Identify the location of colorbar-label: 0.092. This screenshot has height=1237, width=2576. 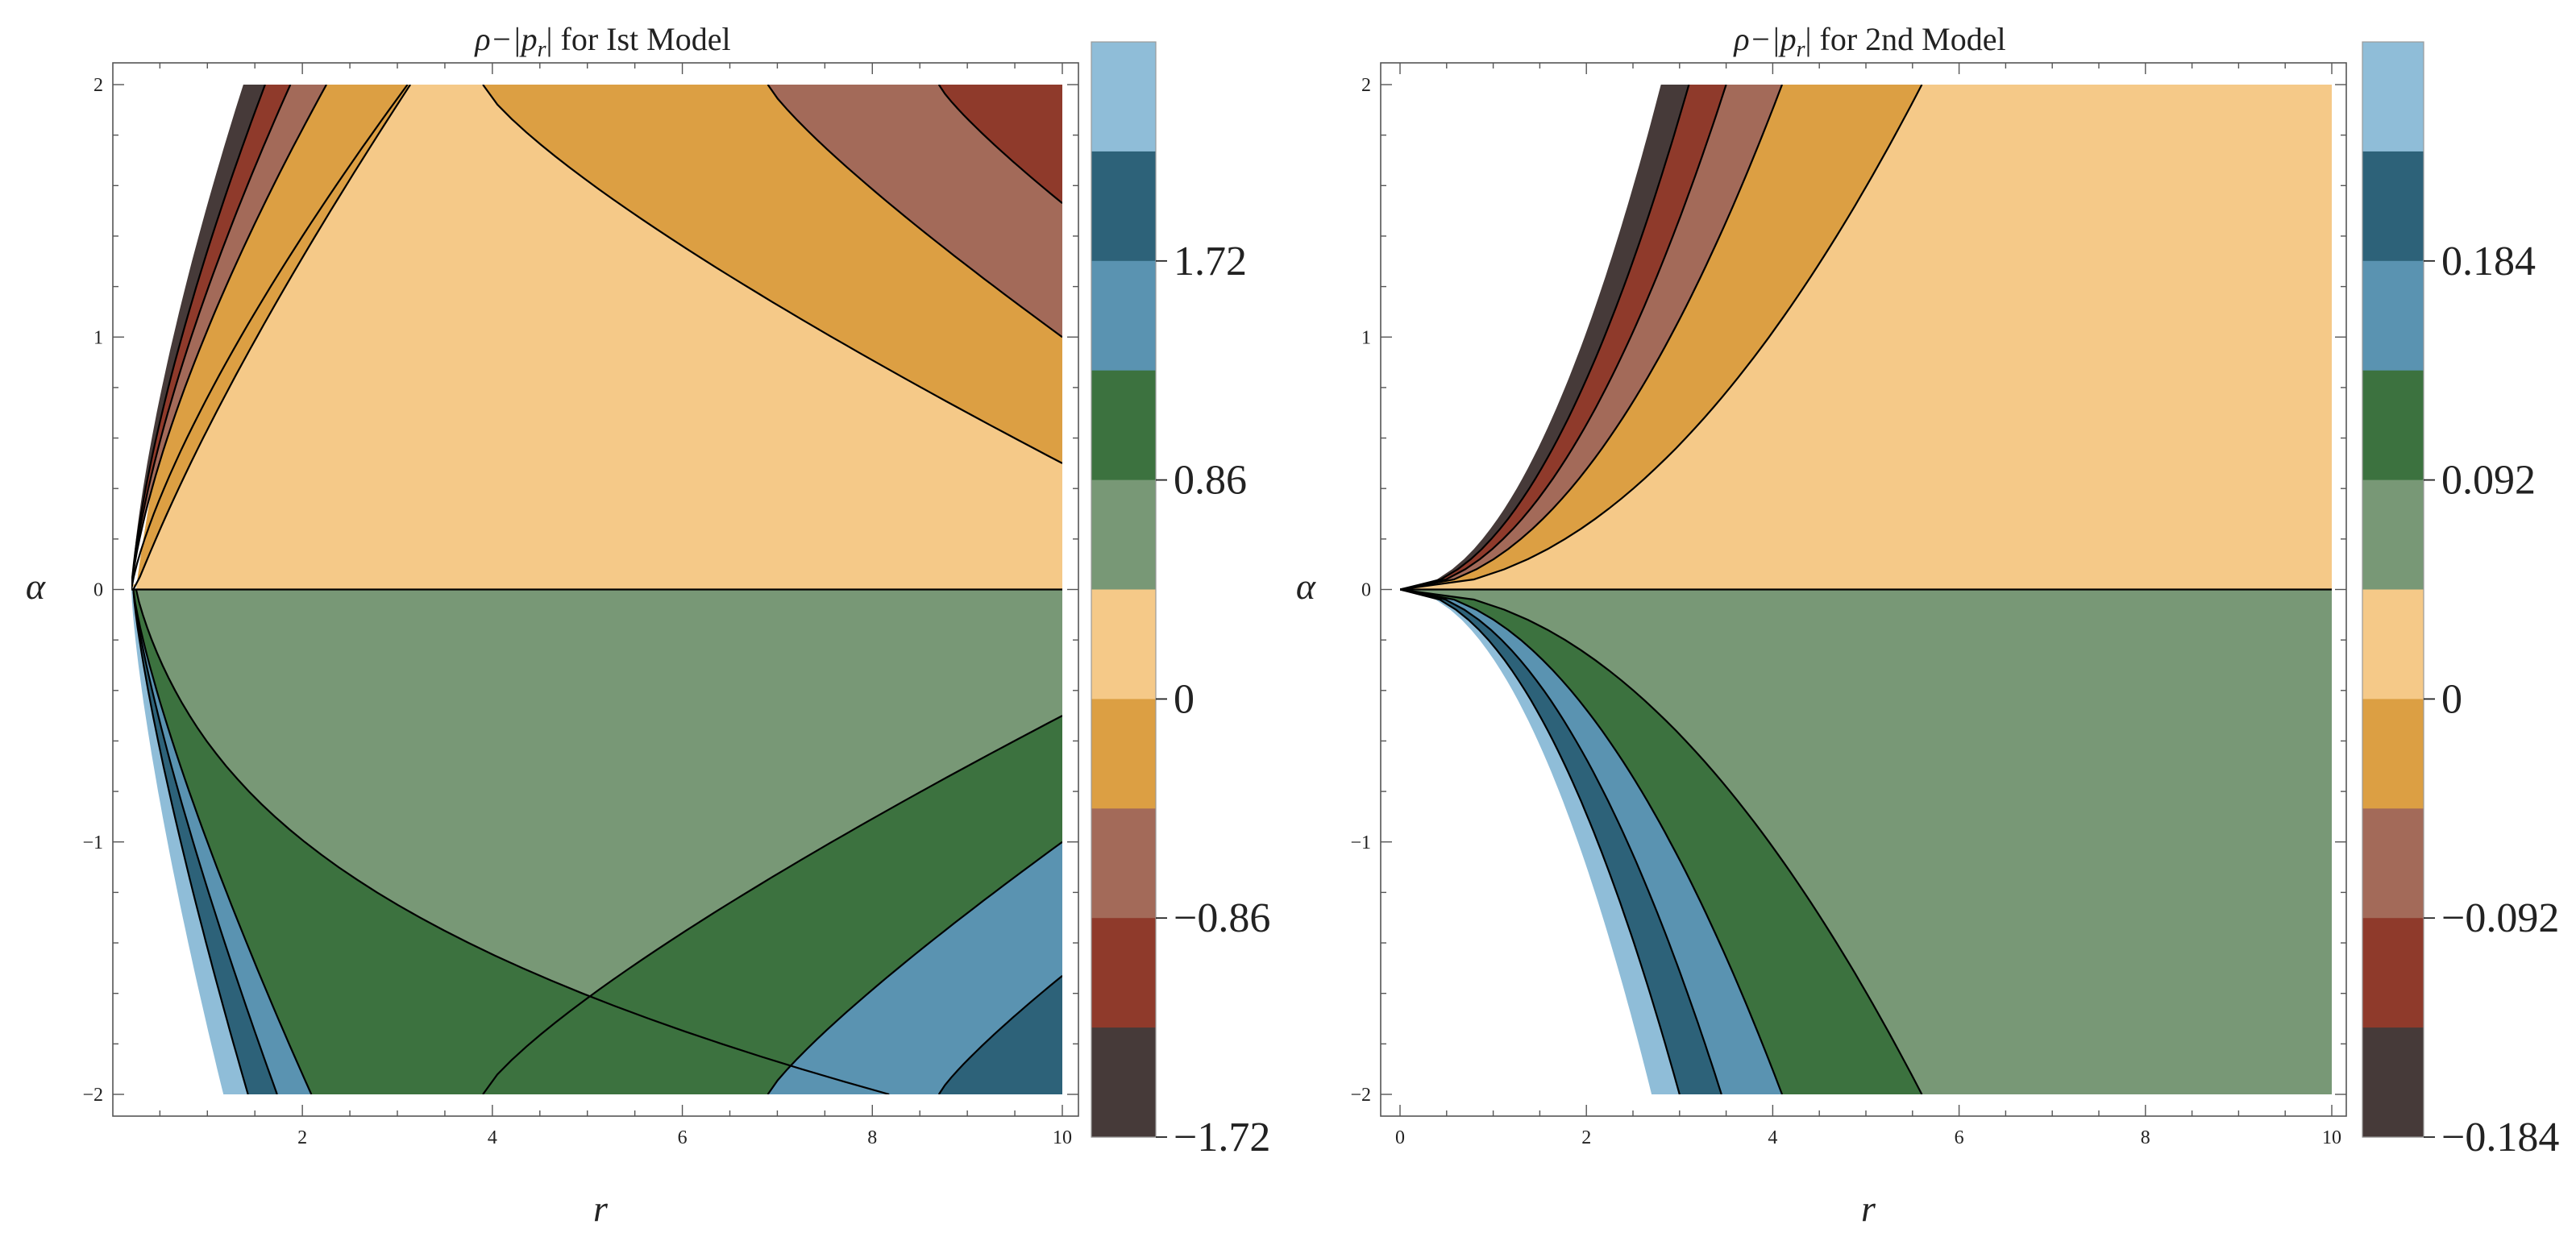
(2488, 481).